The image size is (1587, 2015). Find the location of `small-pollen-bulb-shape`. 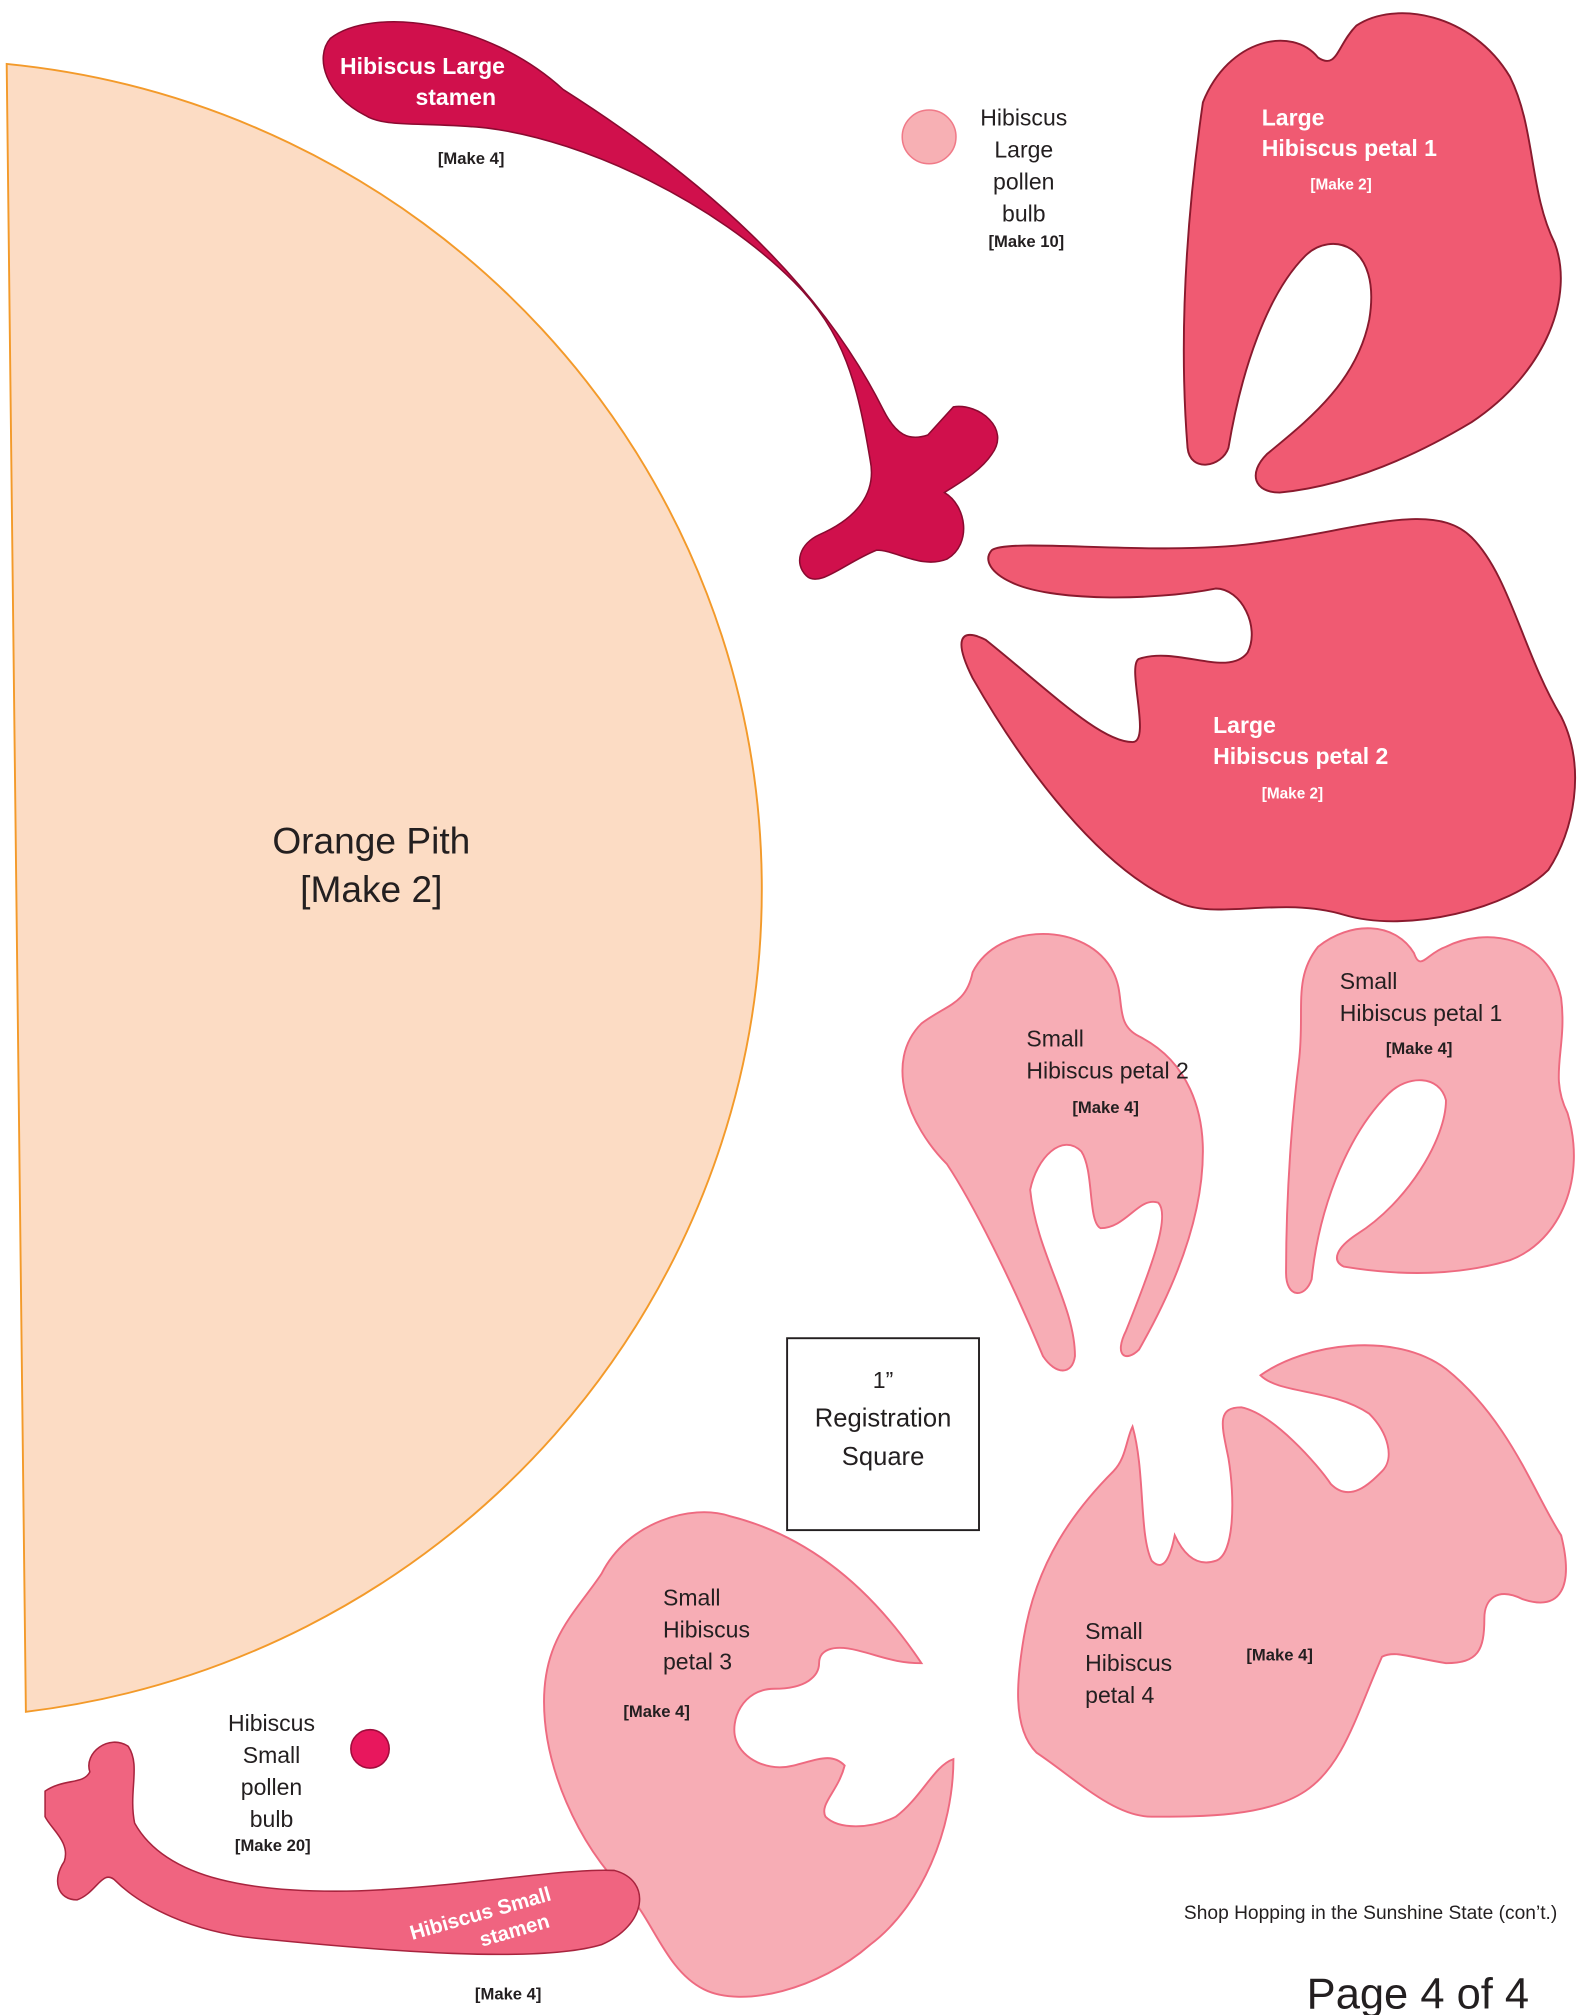

small-pollen-bulb-shape is located at coordinates (370, 1748).